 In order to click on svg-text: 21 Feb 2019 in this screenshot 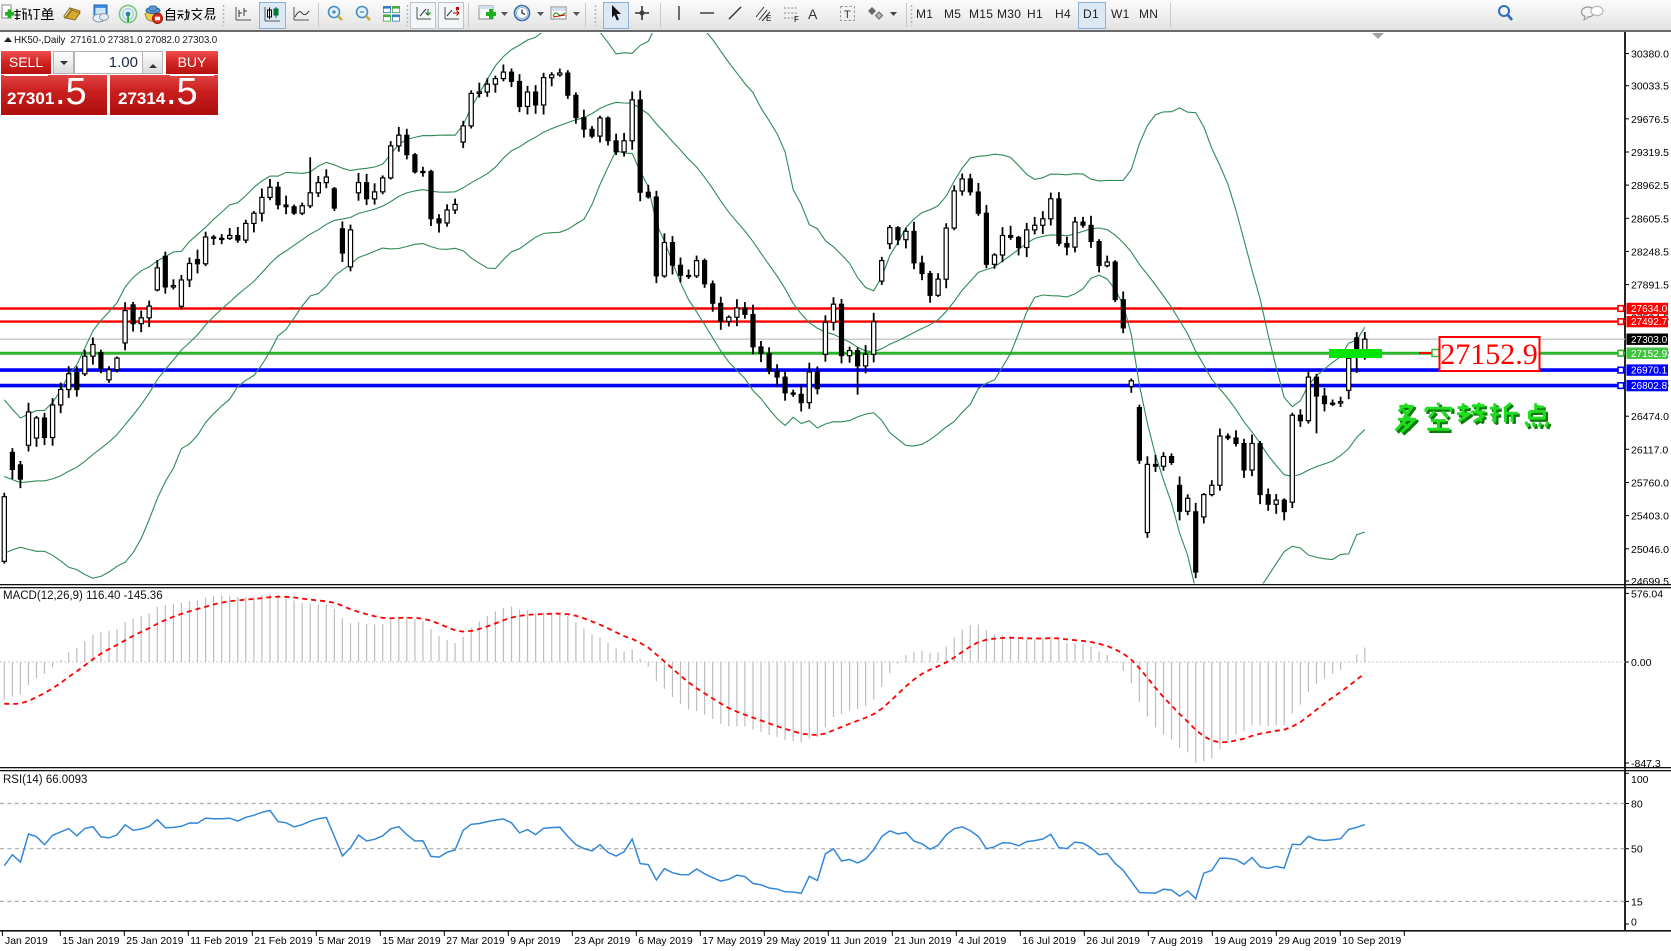, I will do `click(283, 941)`.